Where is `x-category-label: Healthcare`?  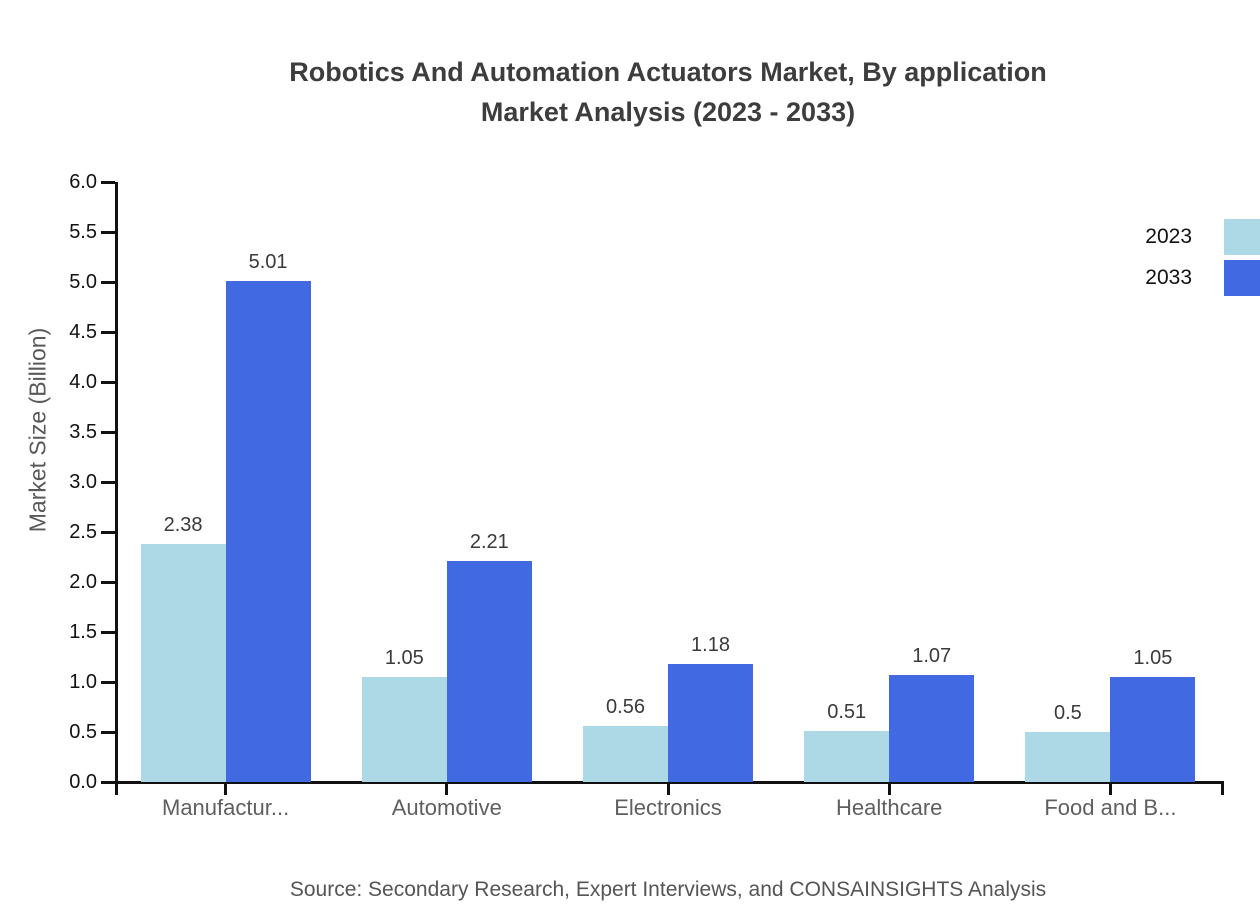
x-category-label: Healthcare is located at coordinates (889, 807).